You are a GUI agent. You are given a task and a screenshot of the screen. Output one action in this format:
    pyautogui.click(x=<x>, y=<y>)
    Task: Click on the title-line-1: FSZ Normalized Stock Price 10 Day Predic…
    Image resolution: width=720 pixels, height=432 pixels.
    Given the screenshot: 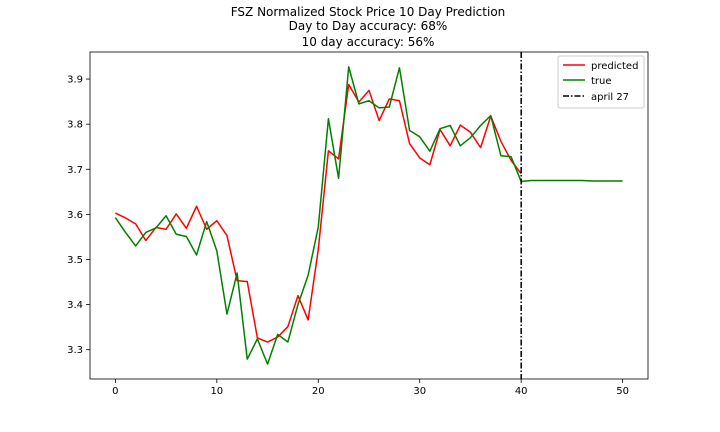 What is the action you would take?
    pyautogui.click(x=368, y=12)
    